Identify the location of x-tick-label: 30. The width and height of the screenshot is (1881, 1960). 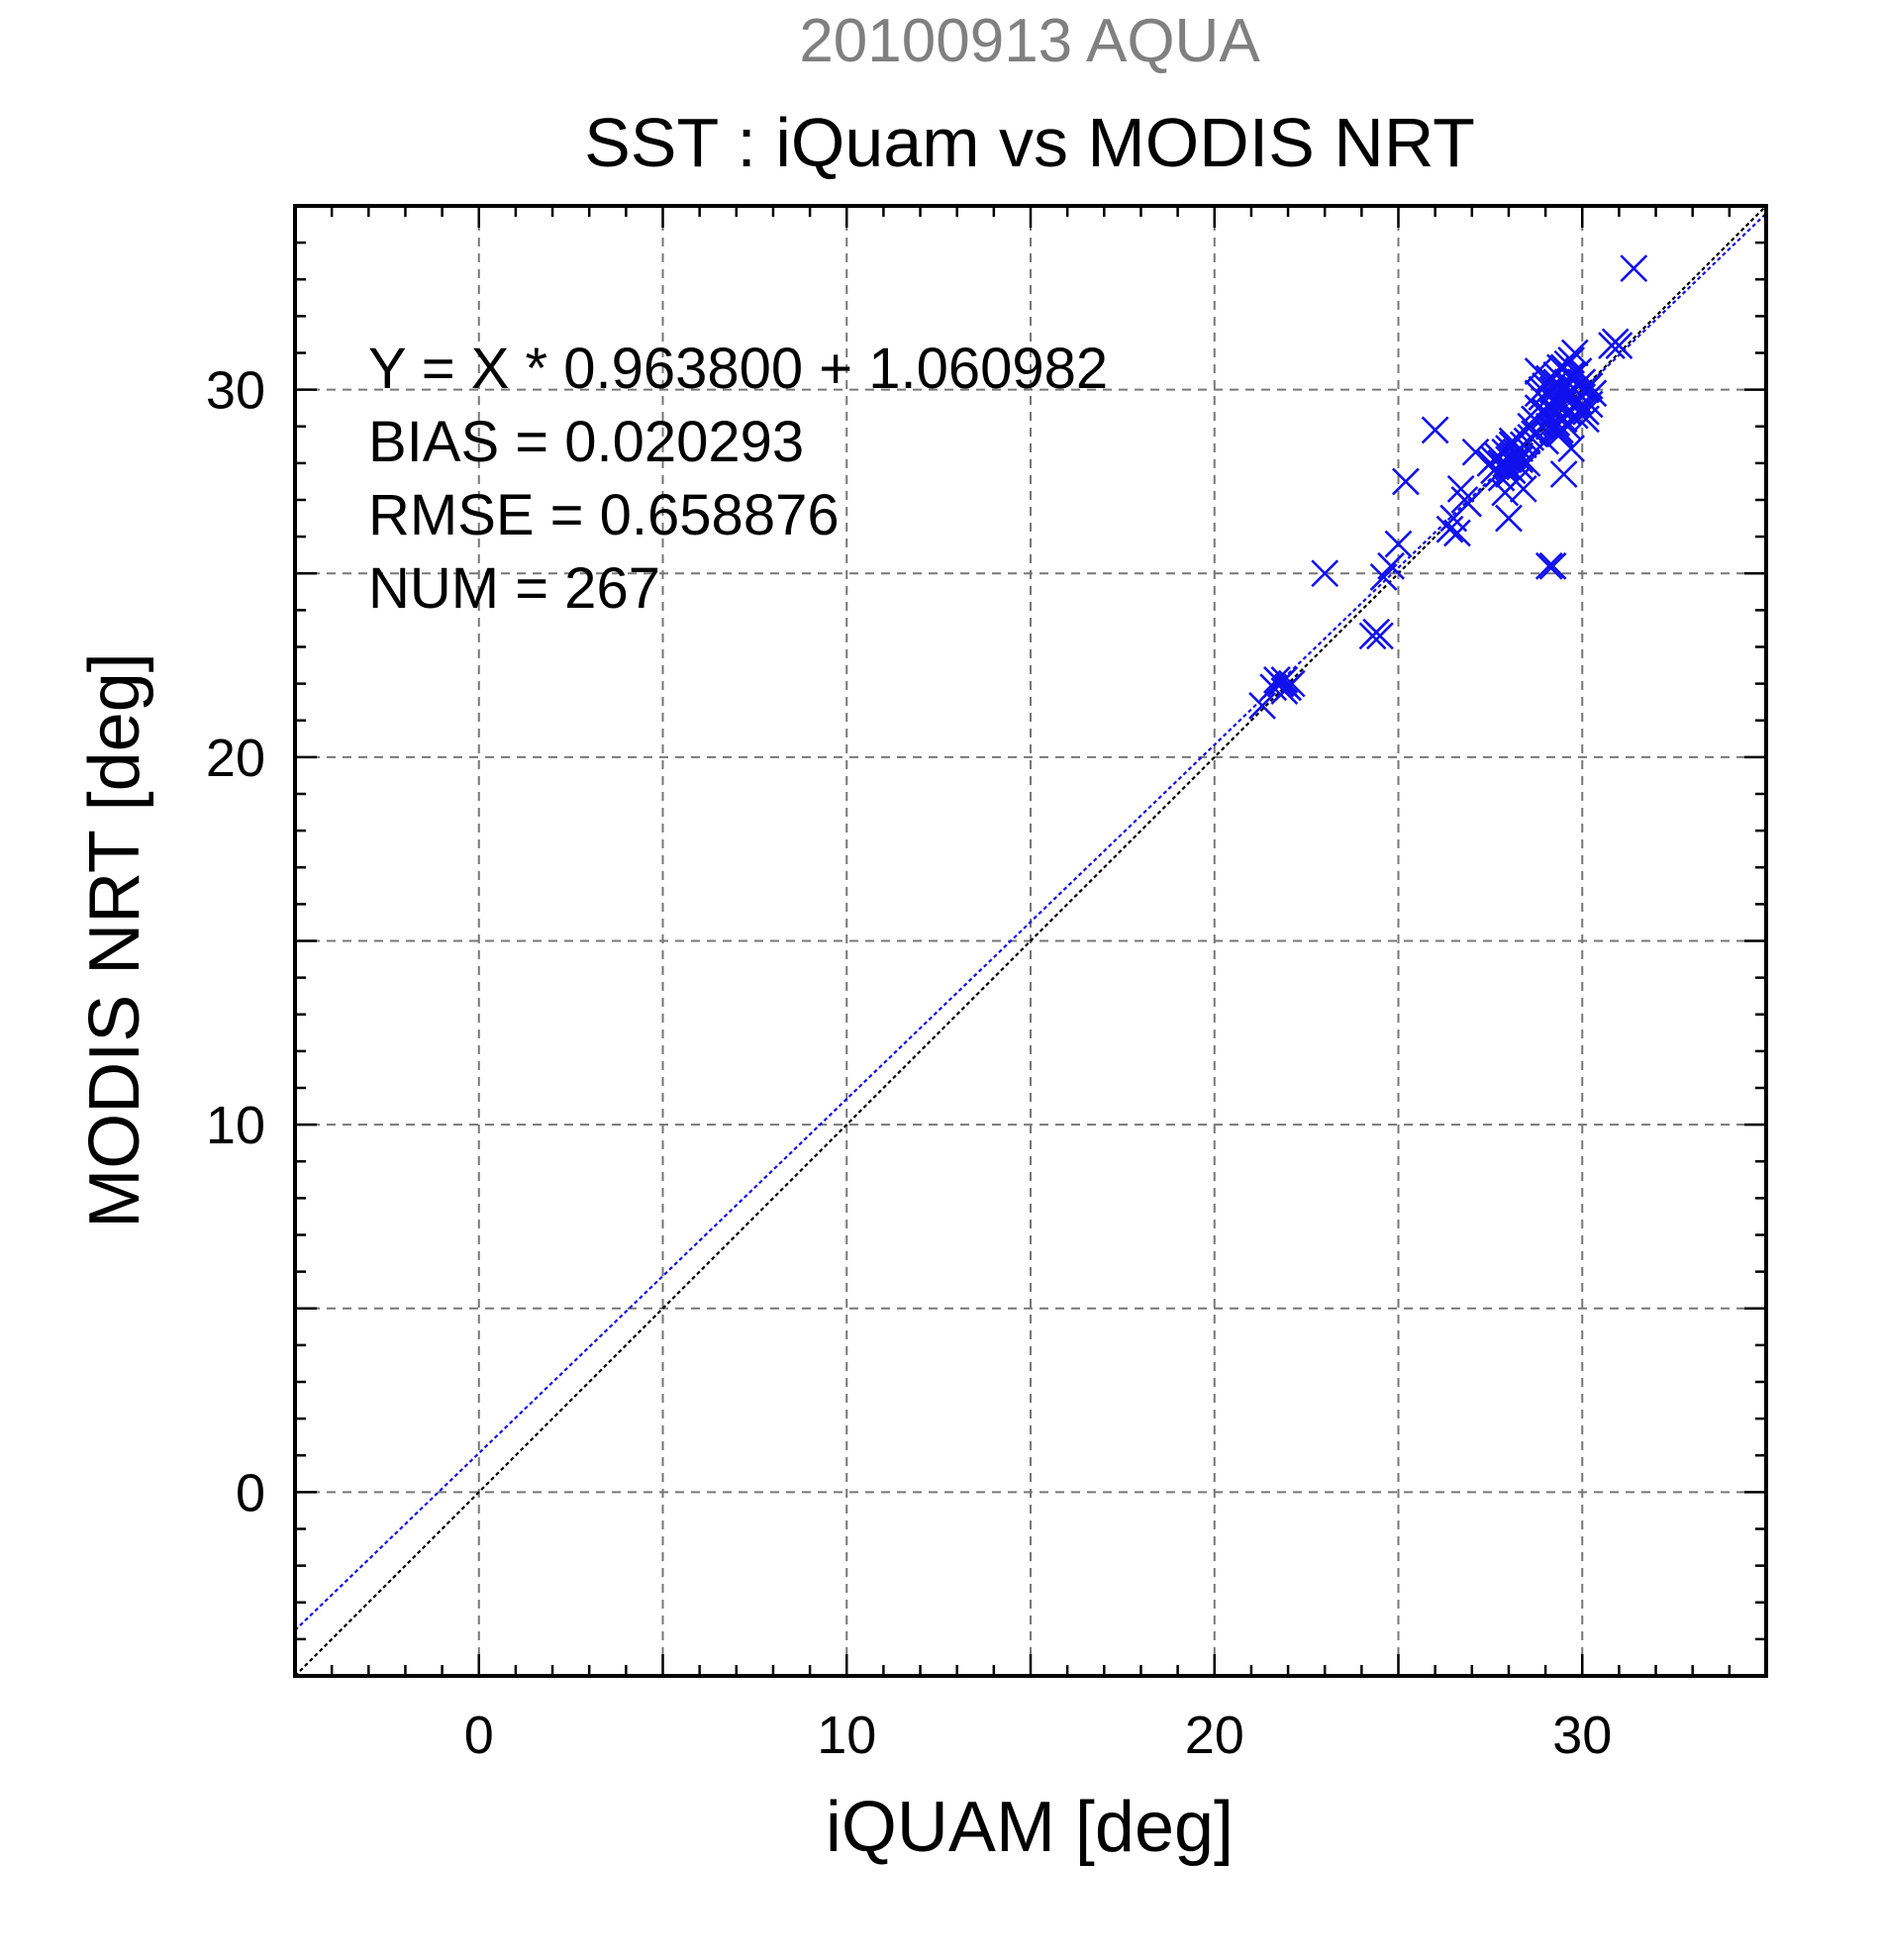
(1582, 1735).